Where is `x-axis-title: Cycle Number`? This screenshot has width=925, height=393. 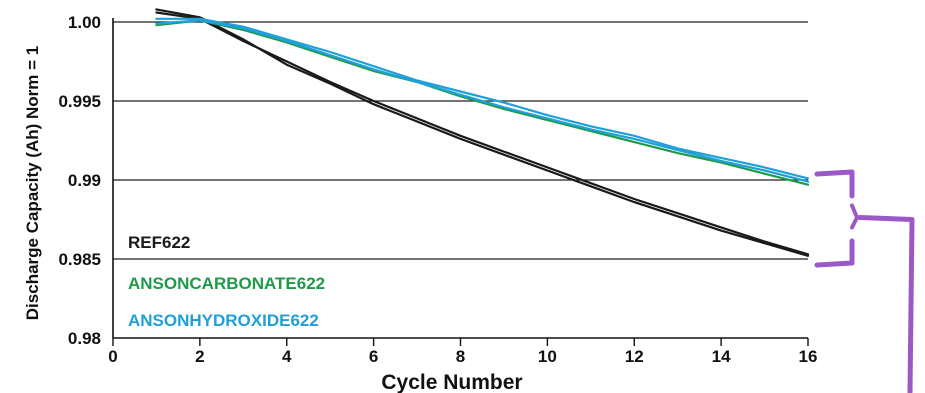 x-axis-title: Cycle Number is located at coordinates (451, 382).